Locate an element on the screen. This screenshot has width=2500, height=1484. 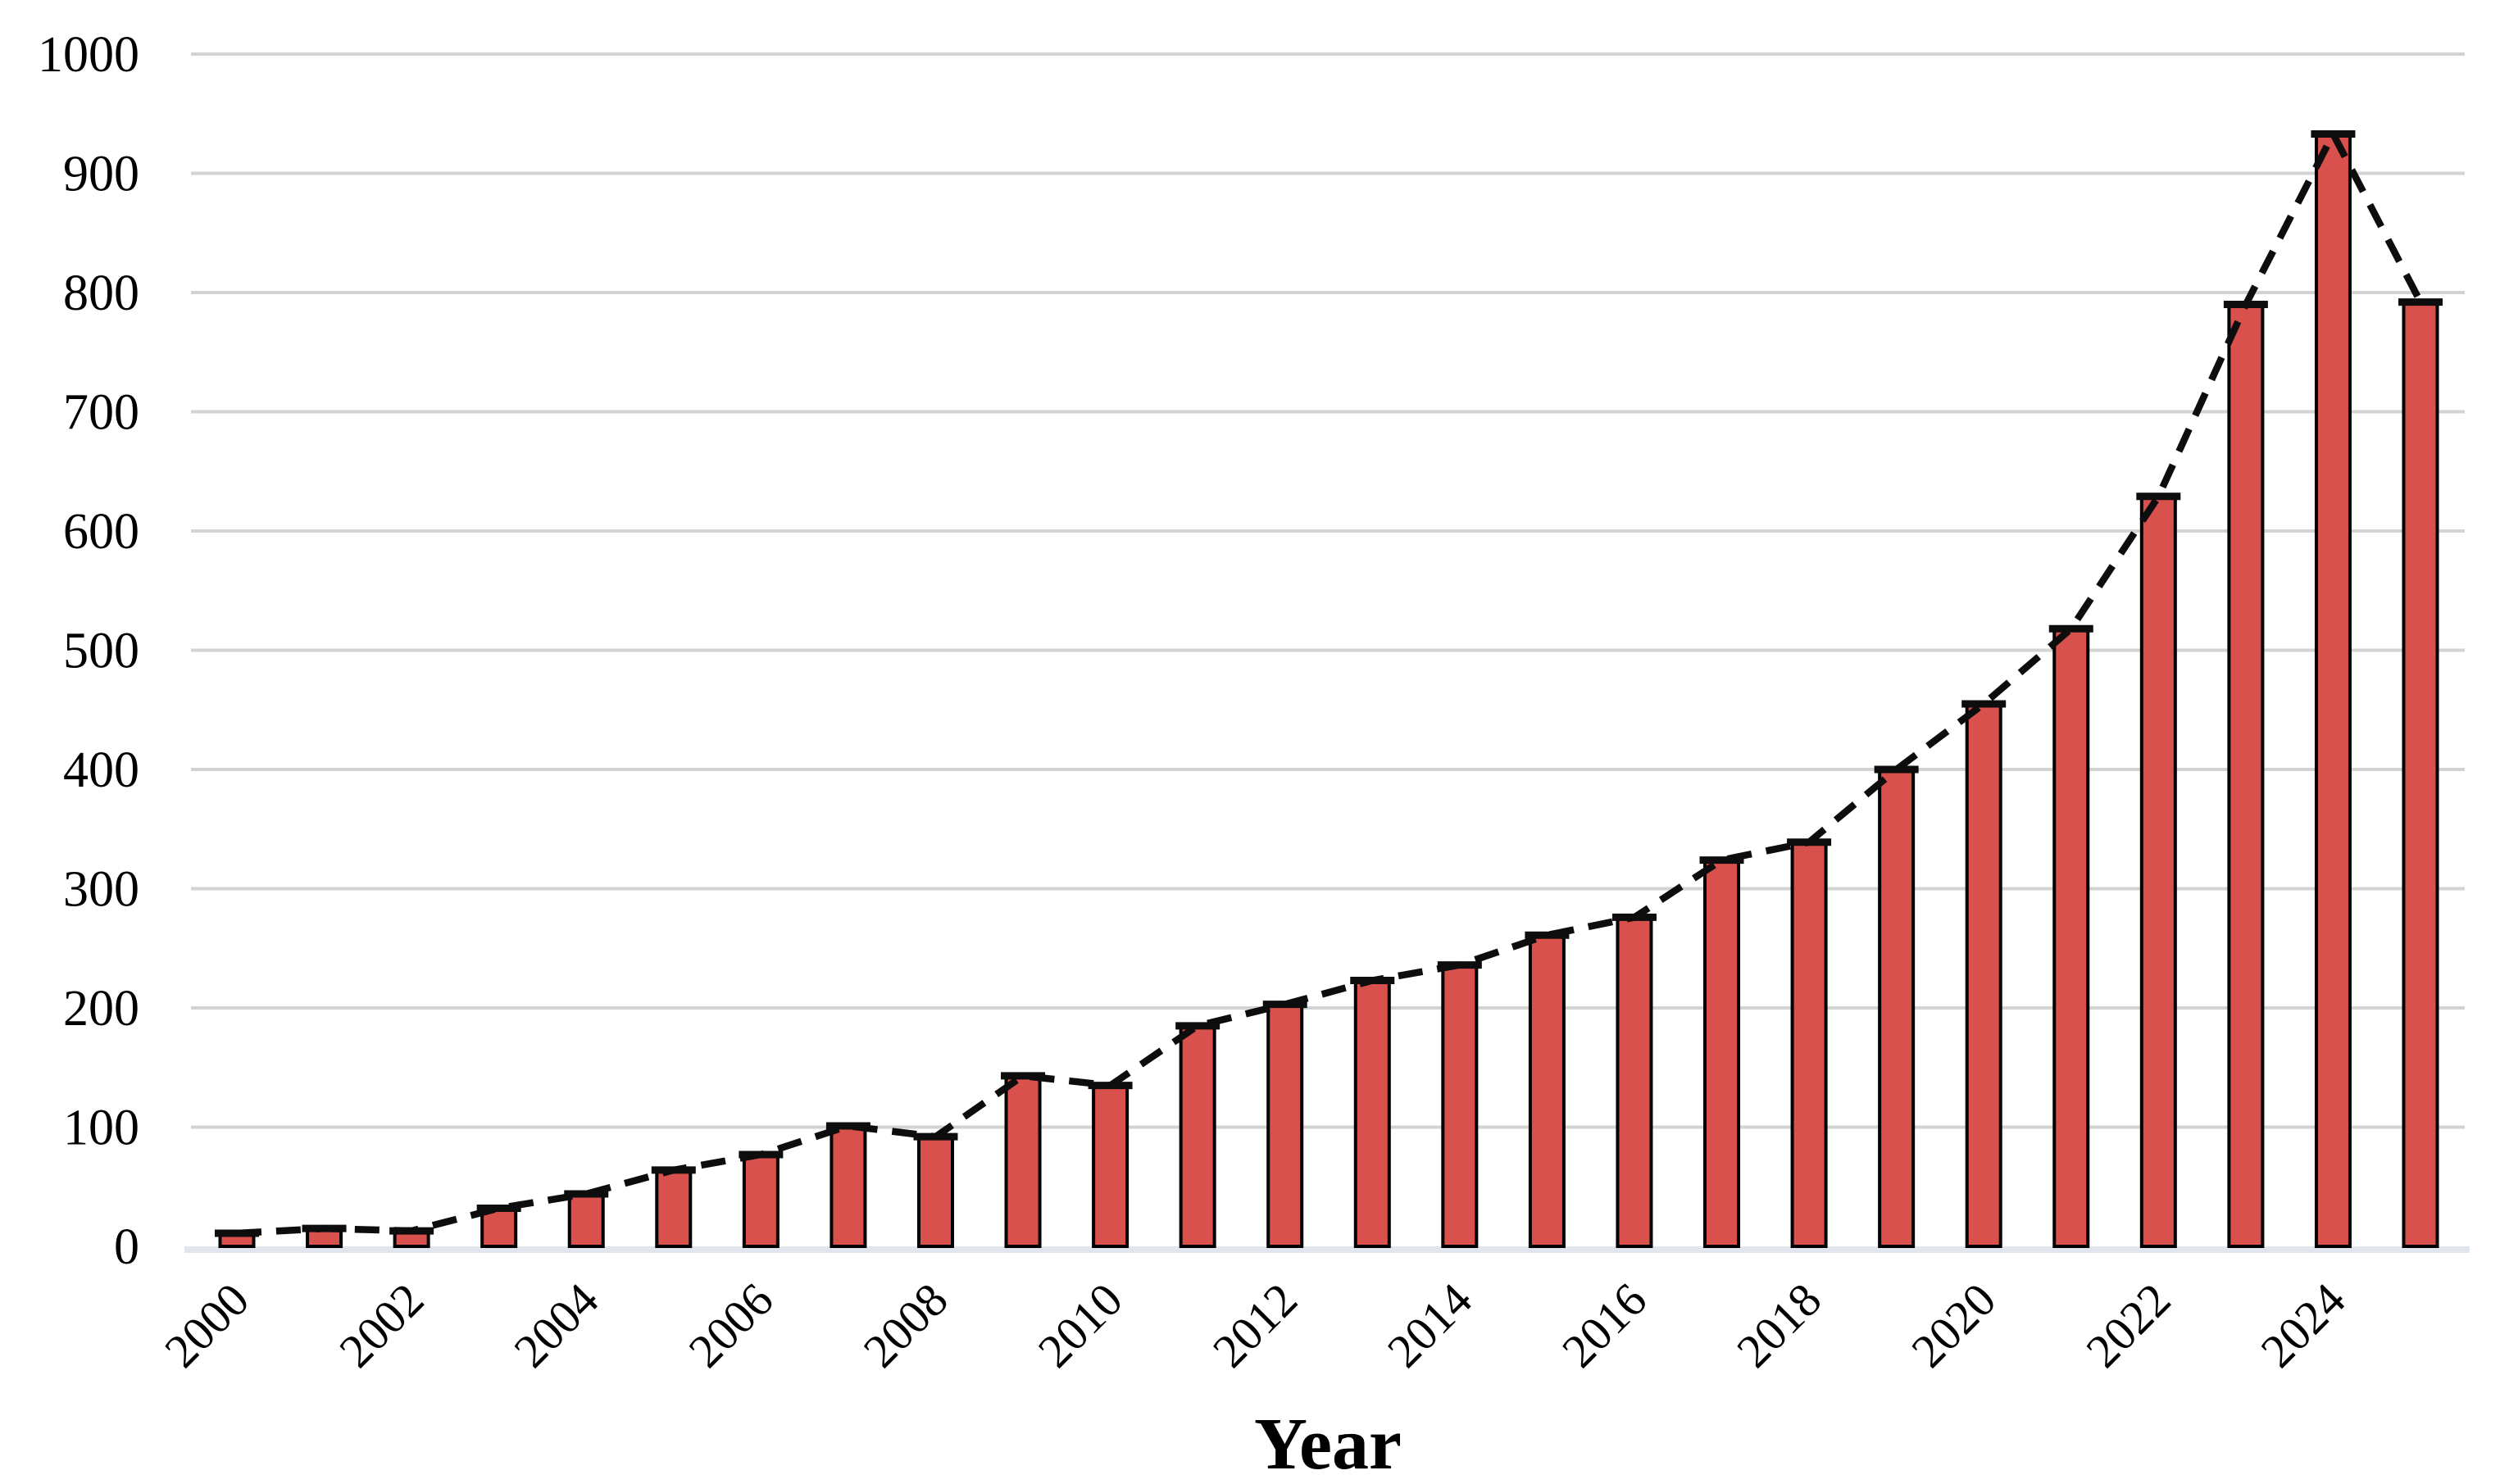
bar-2008 is located at coordinates (935, 1192).